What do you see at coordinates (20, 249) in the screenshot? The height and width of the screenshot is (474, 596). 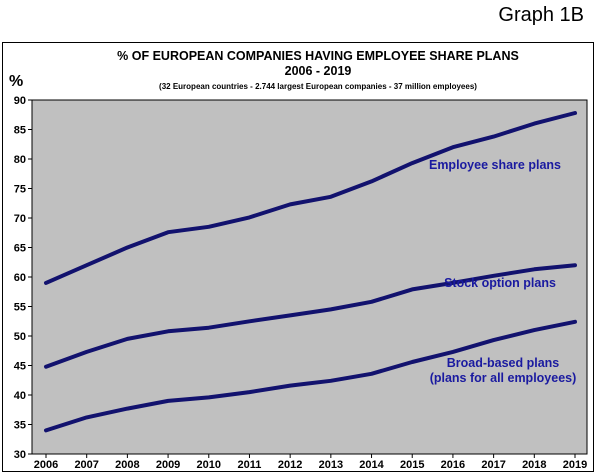 I see `y-tick-label: 65` at bounding box center [20, 249].